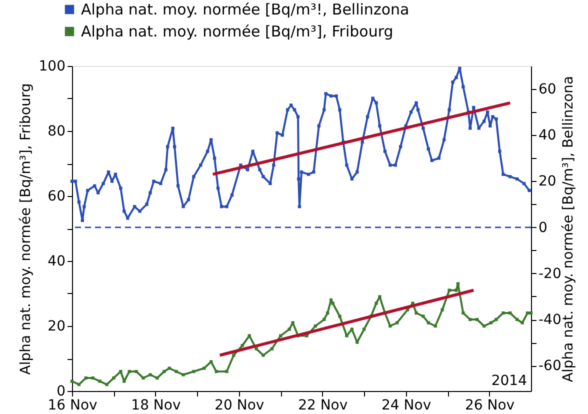  I want to click on y2-tick-label: 0, so click(543, 228).